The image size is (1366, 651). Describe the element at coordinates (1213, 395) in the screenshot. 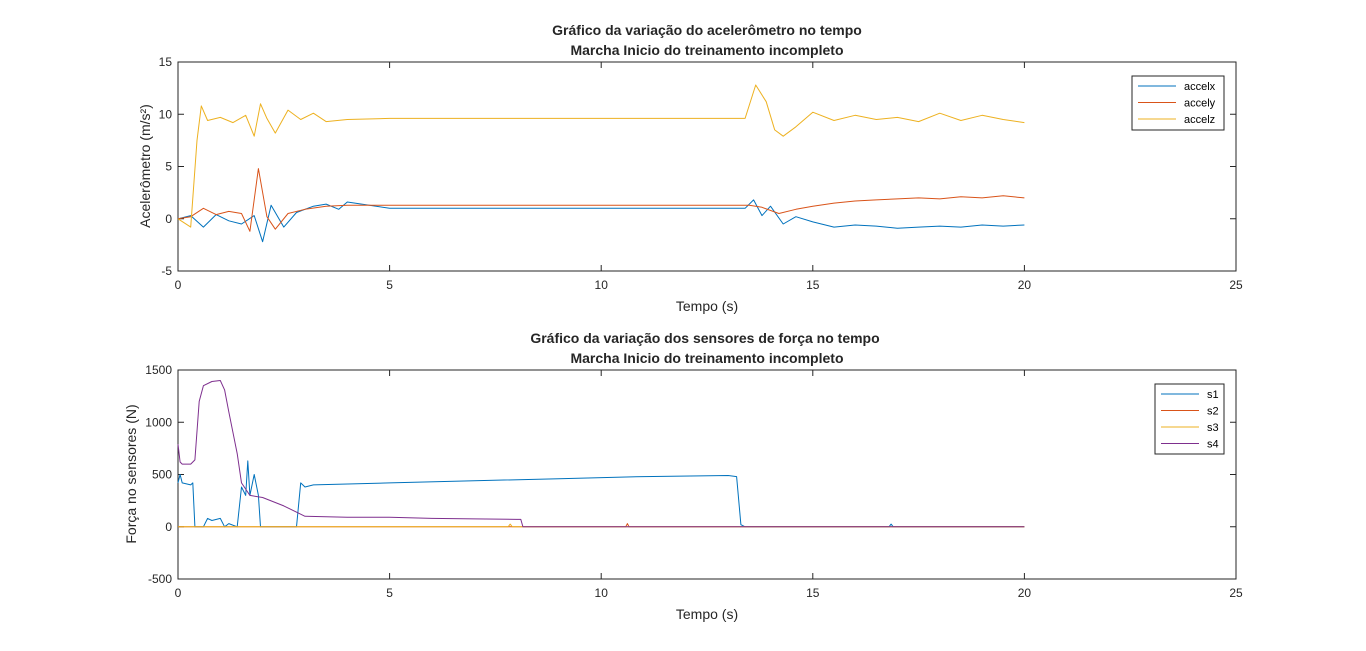

I see `legend-entry: s1` at that location.